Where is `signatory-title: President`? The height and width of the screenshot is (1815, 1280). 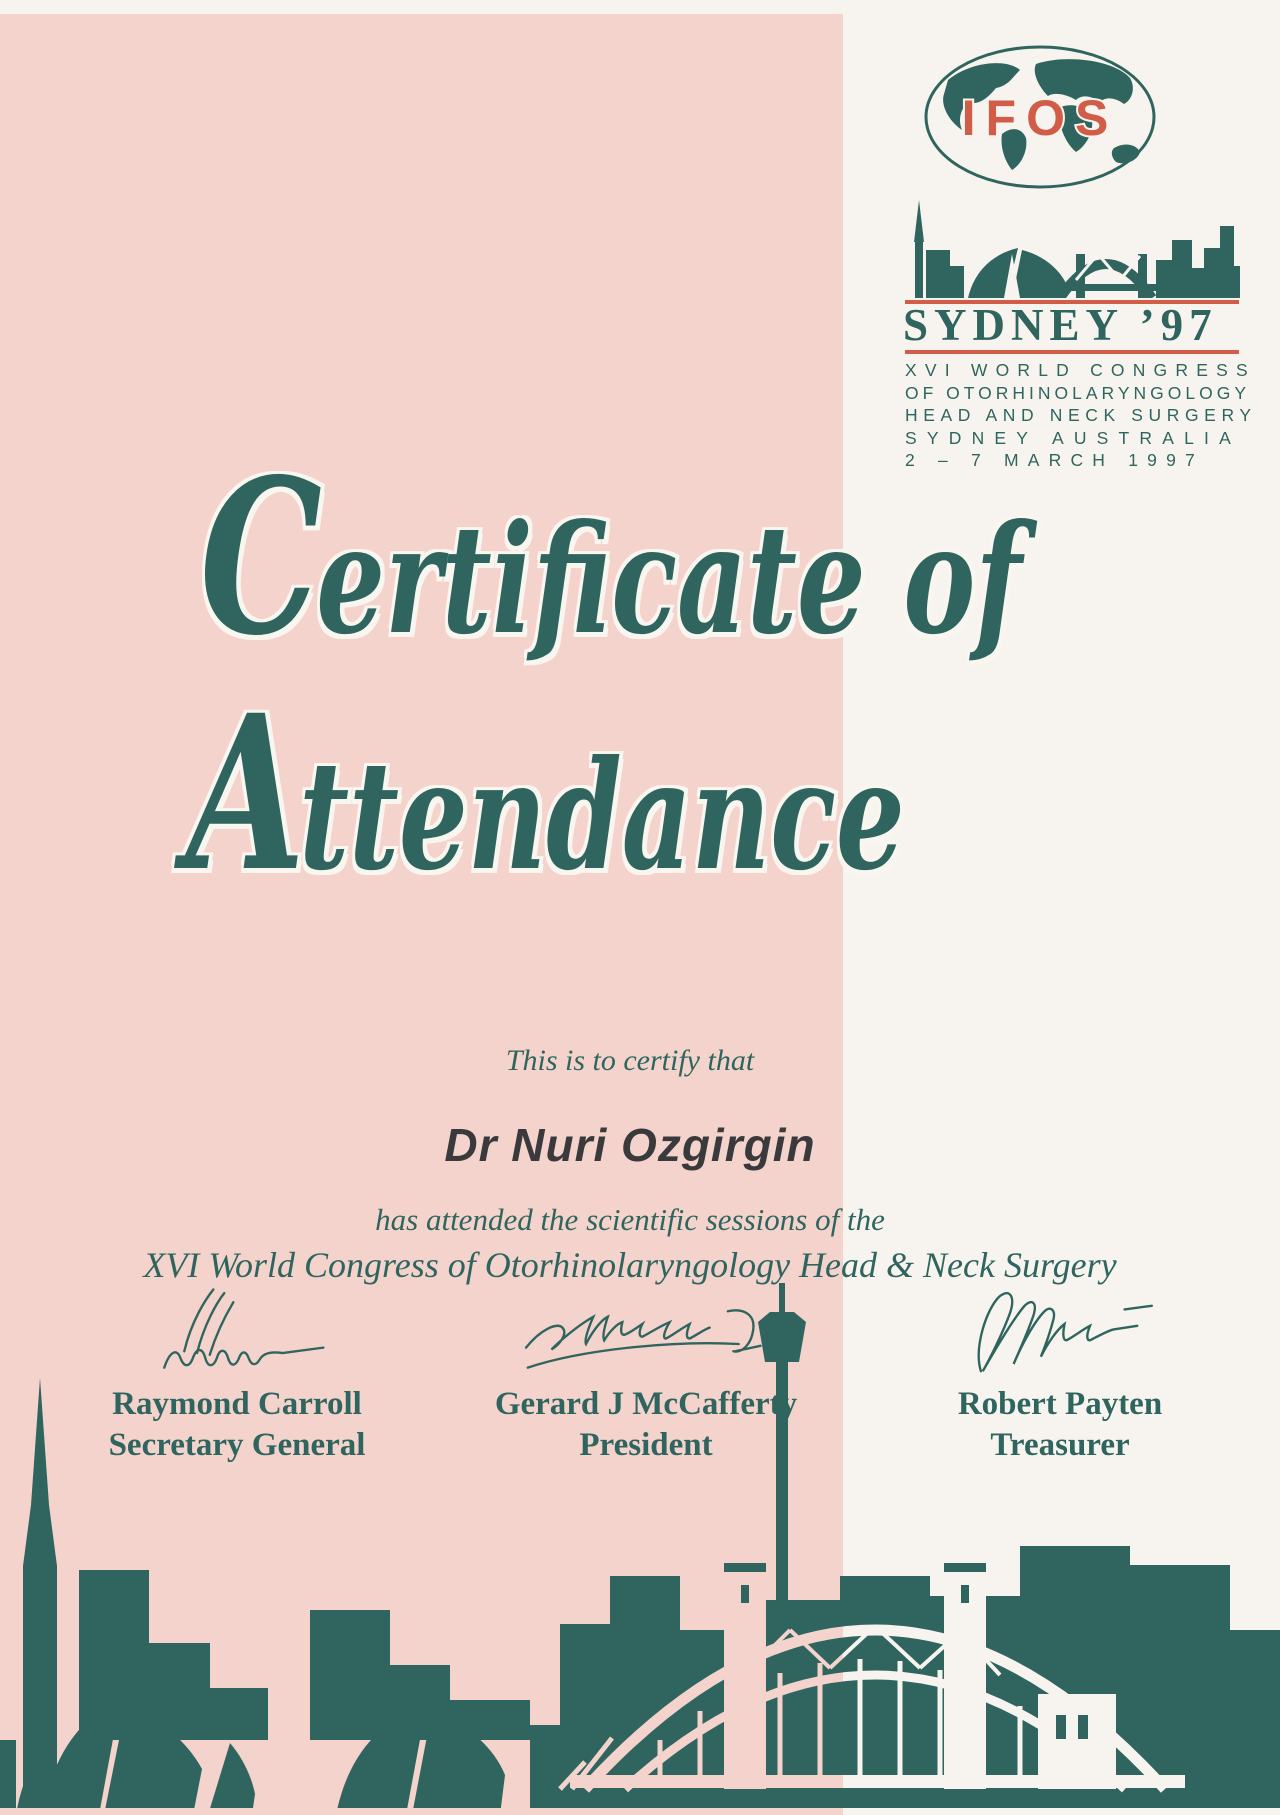 signatory-title: President is located at coordinates (646, 1445).